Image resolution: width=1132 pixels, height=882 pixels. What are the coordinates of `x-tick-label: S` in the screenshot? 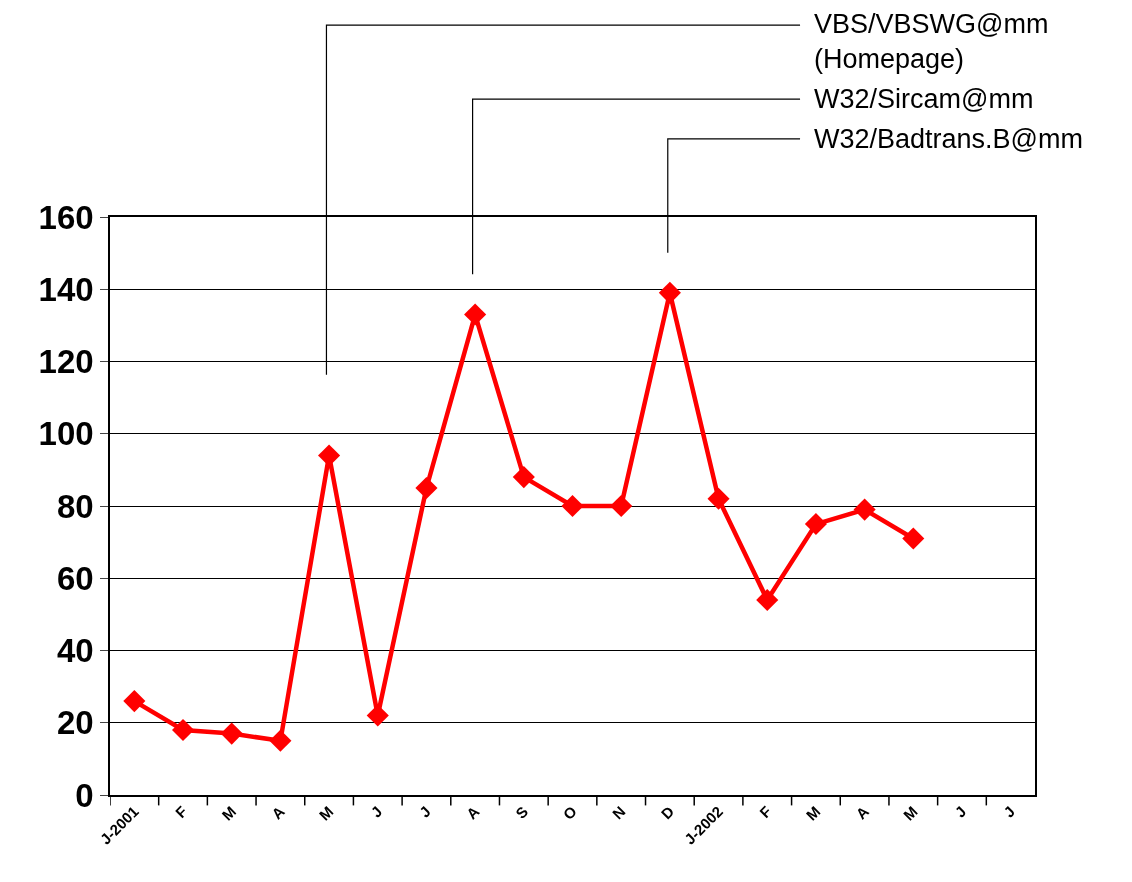 It's located at (522, 812).